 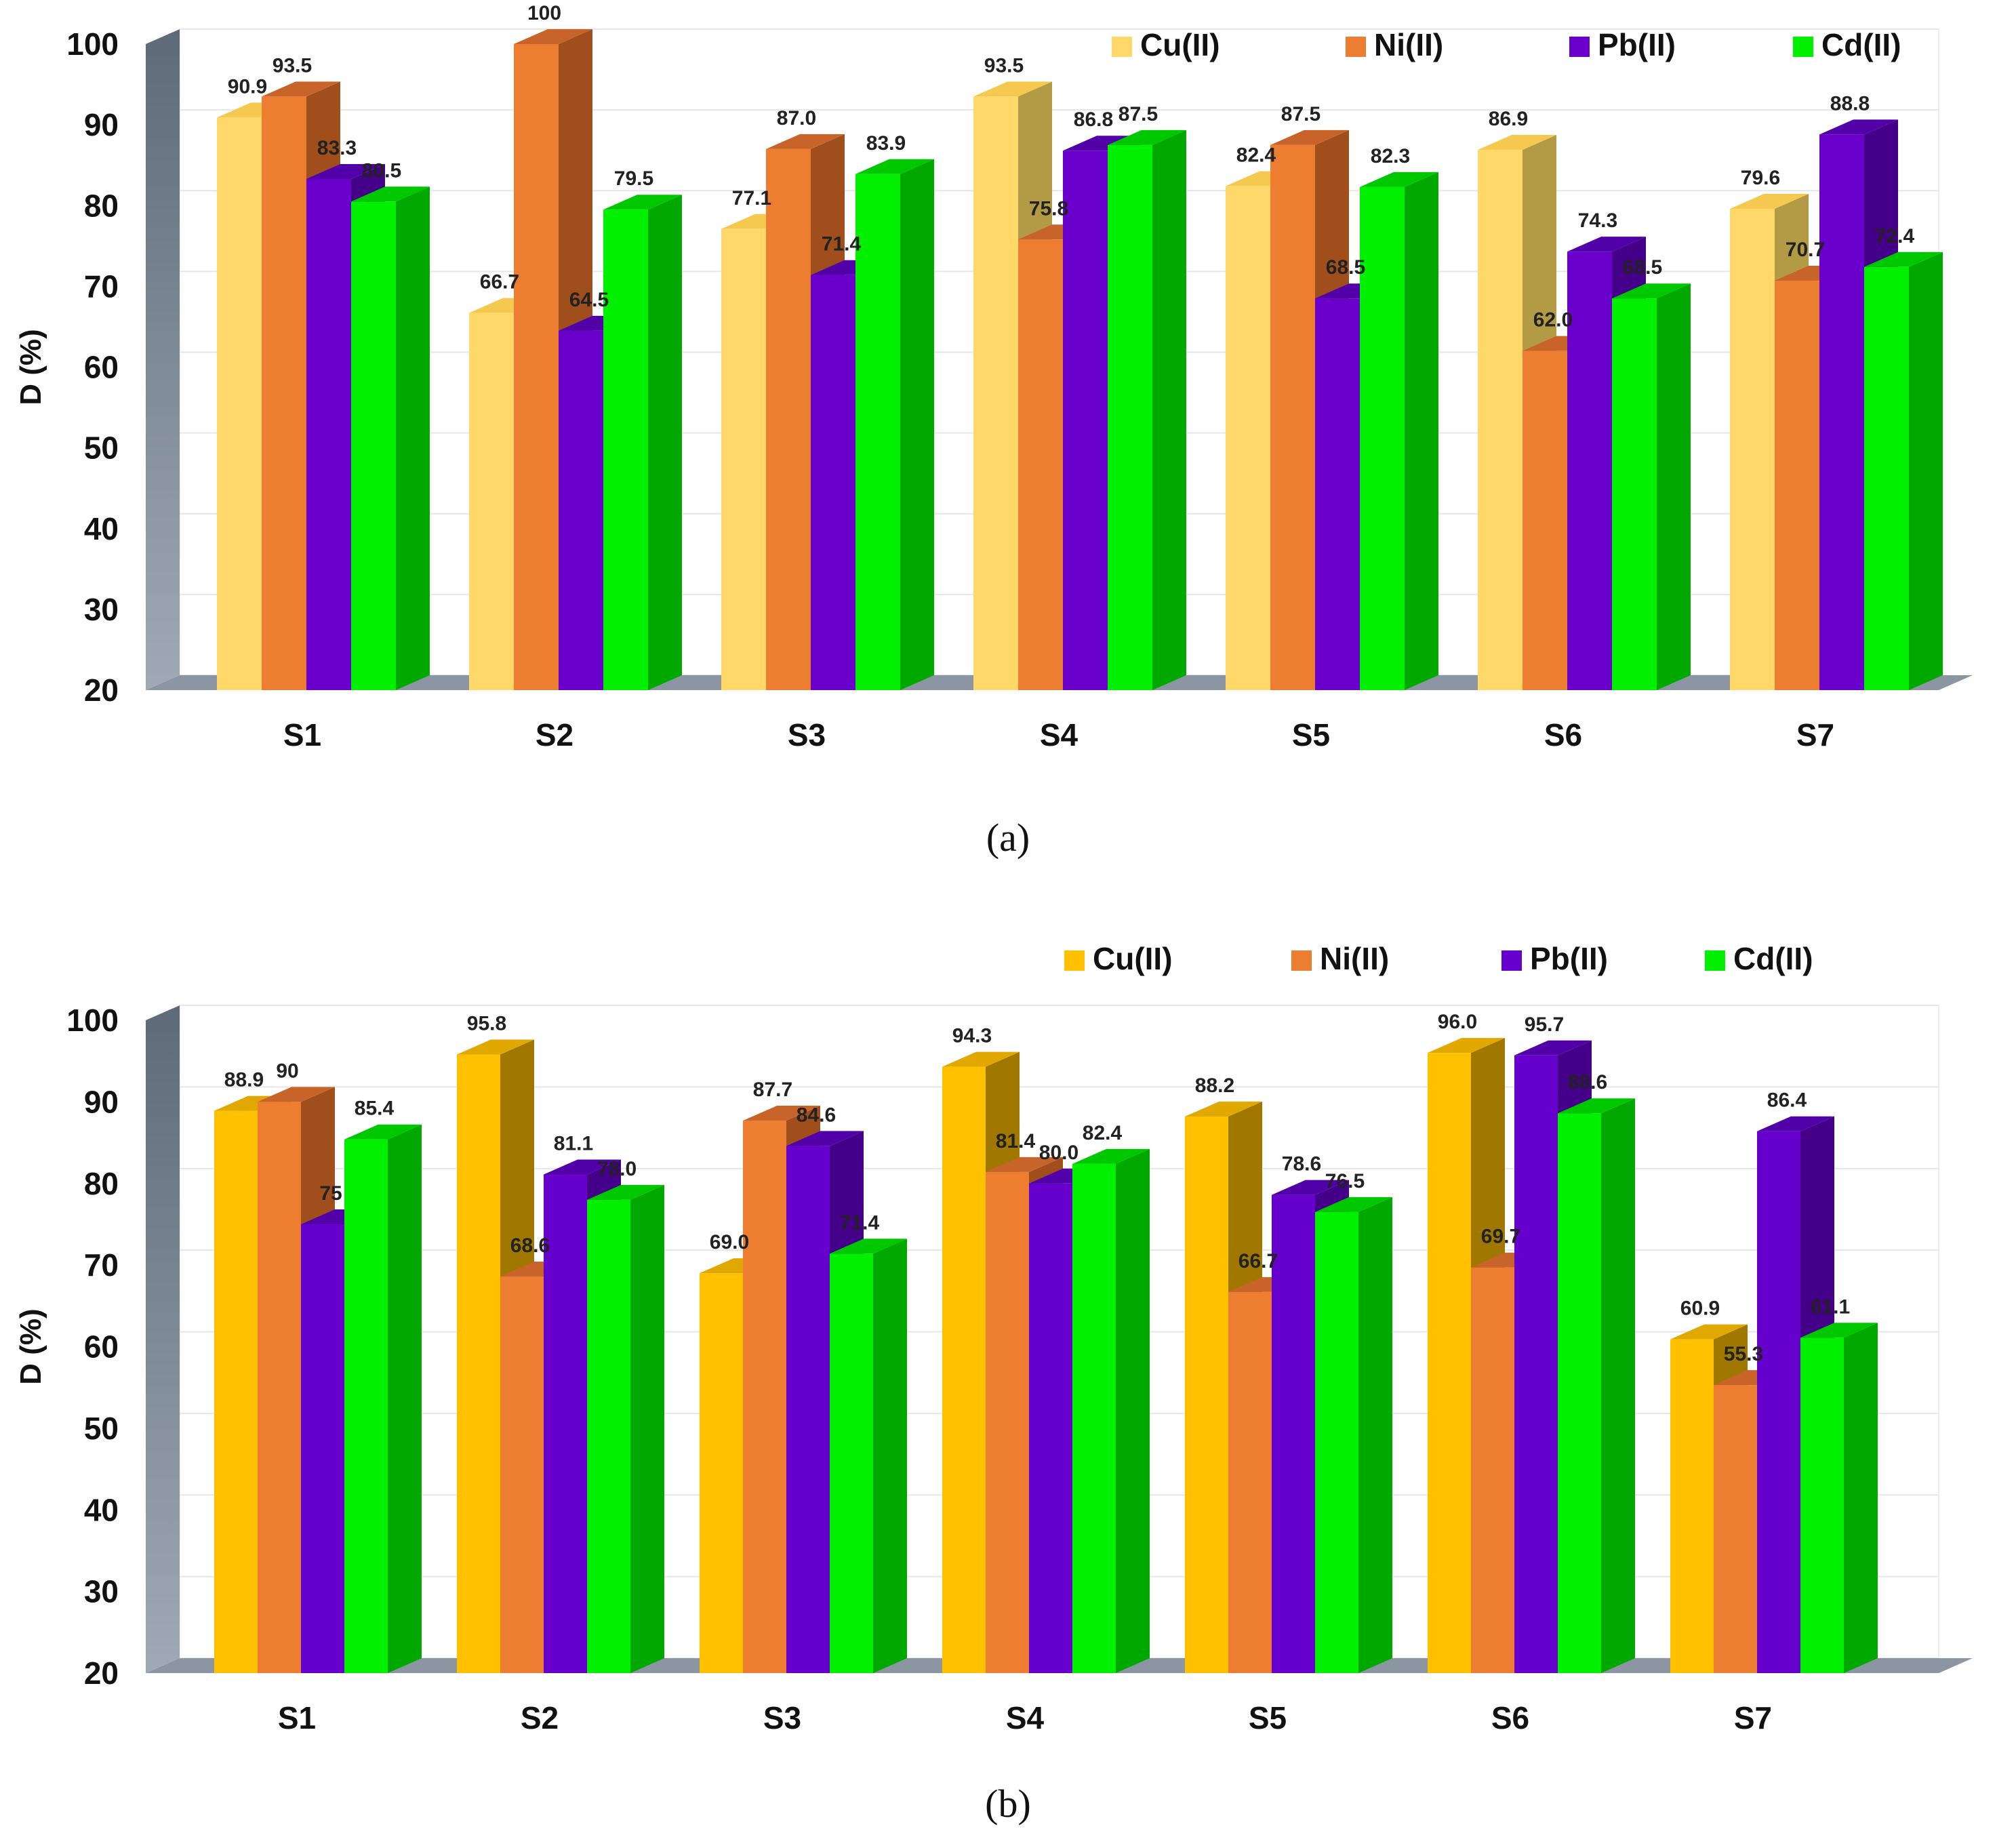 What do you see at coordinates (1311, 735) in the screenshot?
I see `x-tick-label: S5` at bounding box center [1311, 735].